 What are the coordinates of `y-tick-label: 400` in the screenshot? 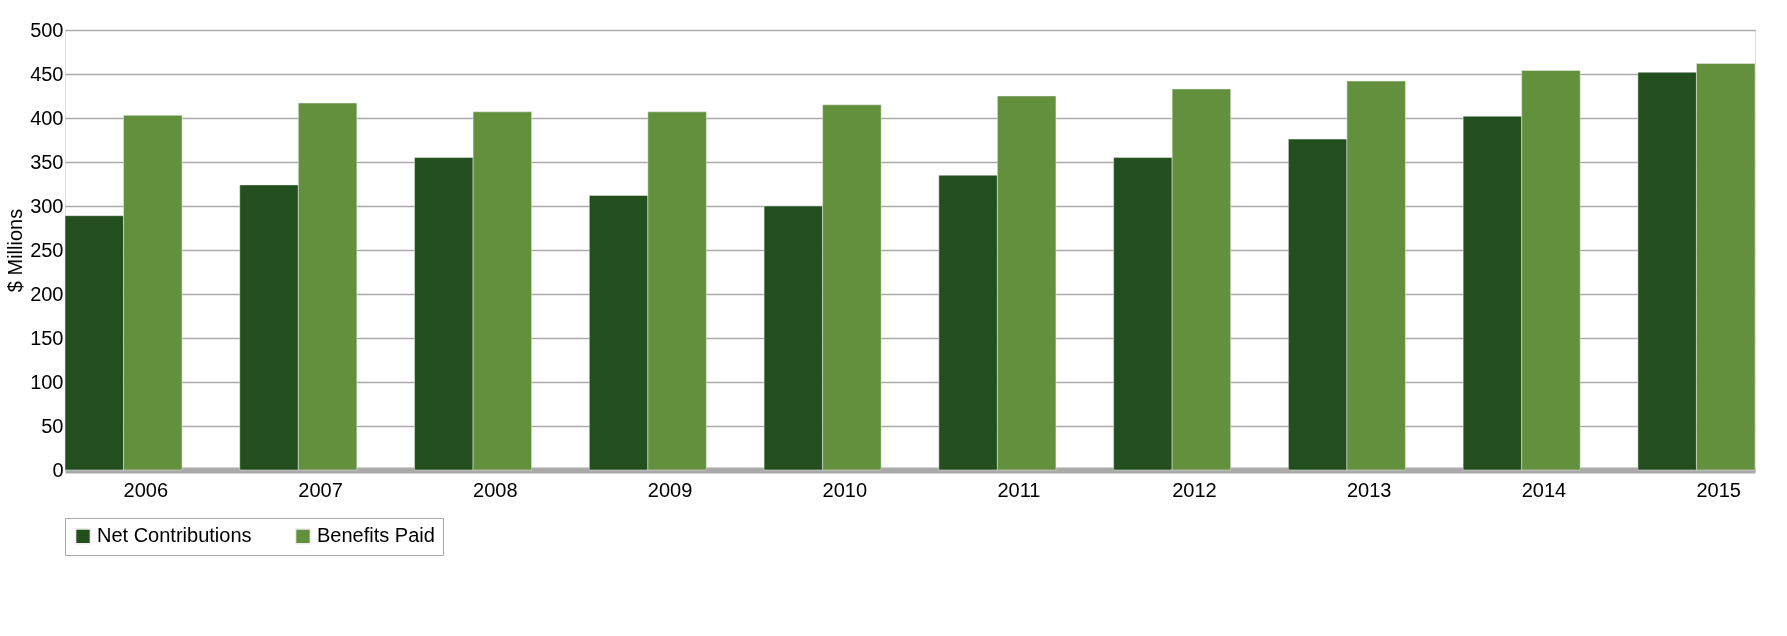 It's located at (47, 117).